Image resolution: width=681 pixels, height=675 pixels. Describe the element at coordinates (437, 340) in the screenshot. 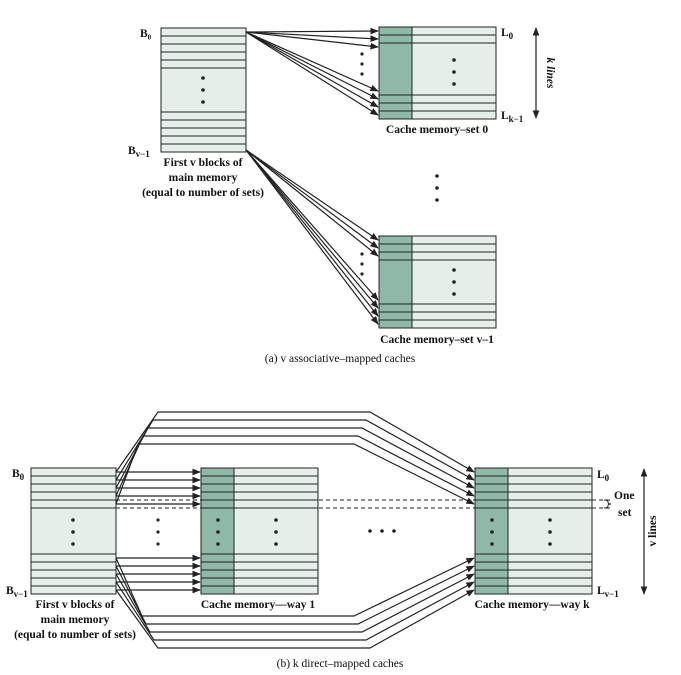

I see `caption-set-v-1: Cache memory–set v–1` at that location.